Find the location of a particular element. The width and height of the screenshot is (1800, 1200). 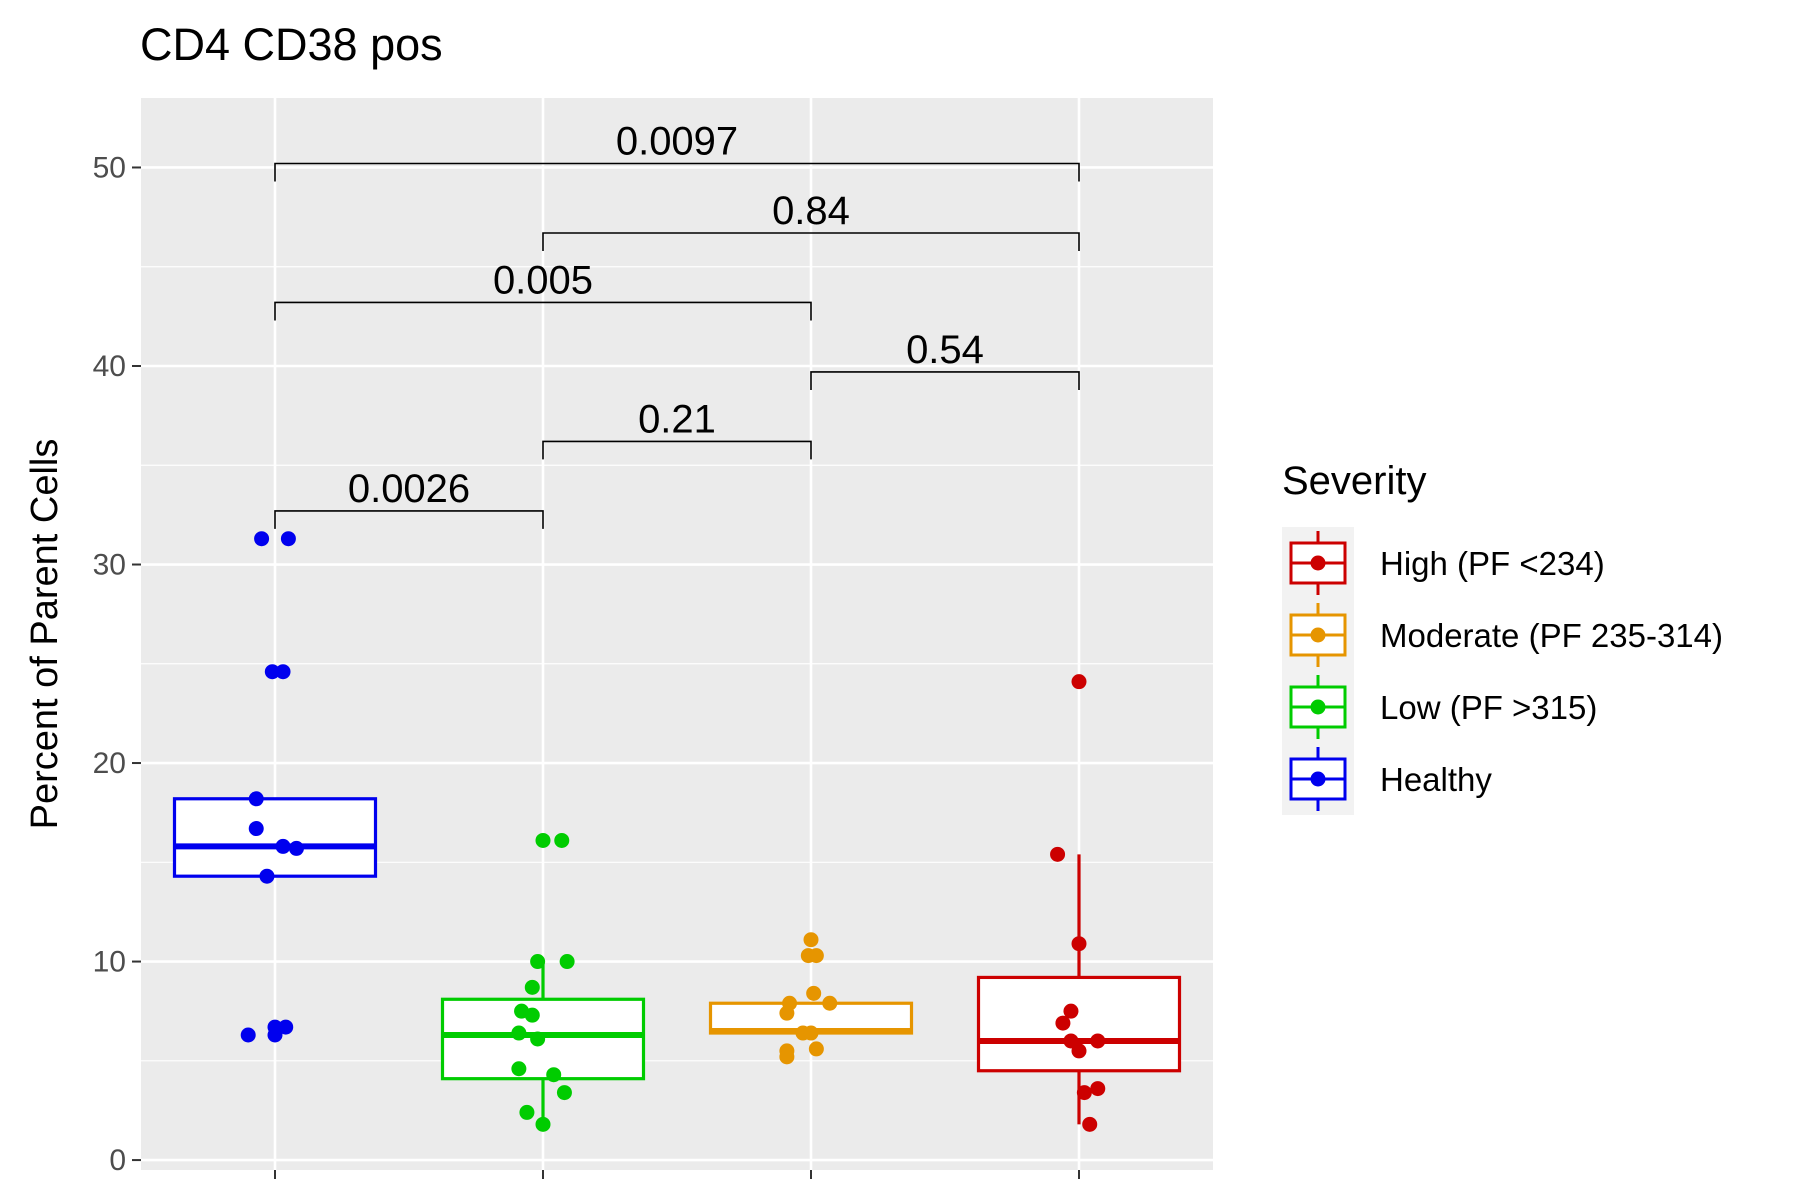

legend-item: Low (PF >315) is located at coordinates (1443, 707).